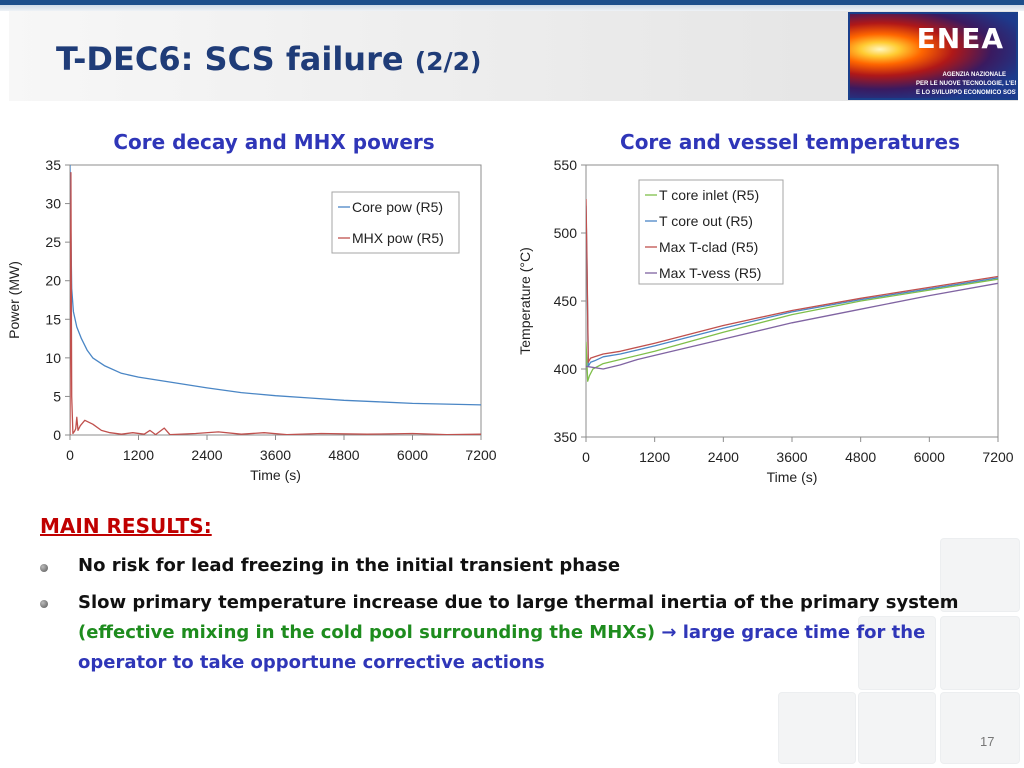 This screenshot has width=1024, height=768. Describe the element at coordinates (53, 165) in the screenshot. I see `y-tick-label: 35` at that location.